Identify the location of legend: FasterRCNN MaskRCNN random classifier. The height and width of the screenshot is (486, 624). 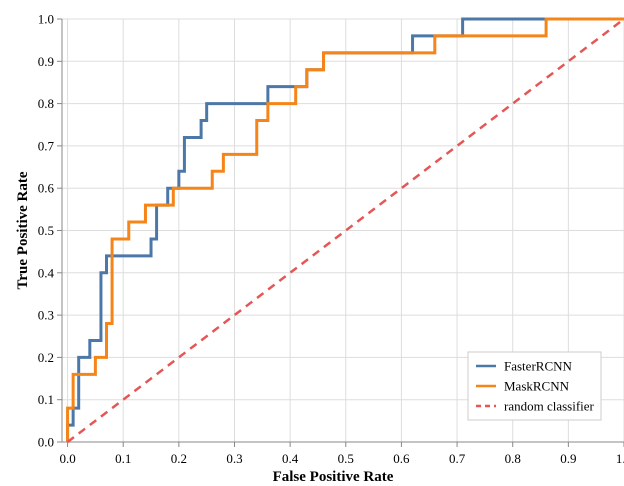
(534, 386).